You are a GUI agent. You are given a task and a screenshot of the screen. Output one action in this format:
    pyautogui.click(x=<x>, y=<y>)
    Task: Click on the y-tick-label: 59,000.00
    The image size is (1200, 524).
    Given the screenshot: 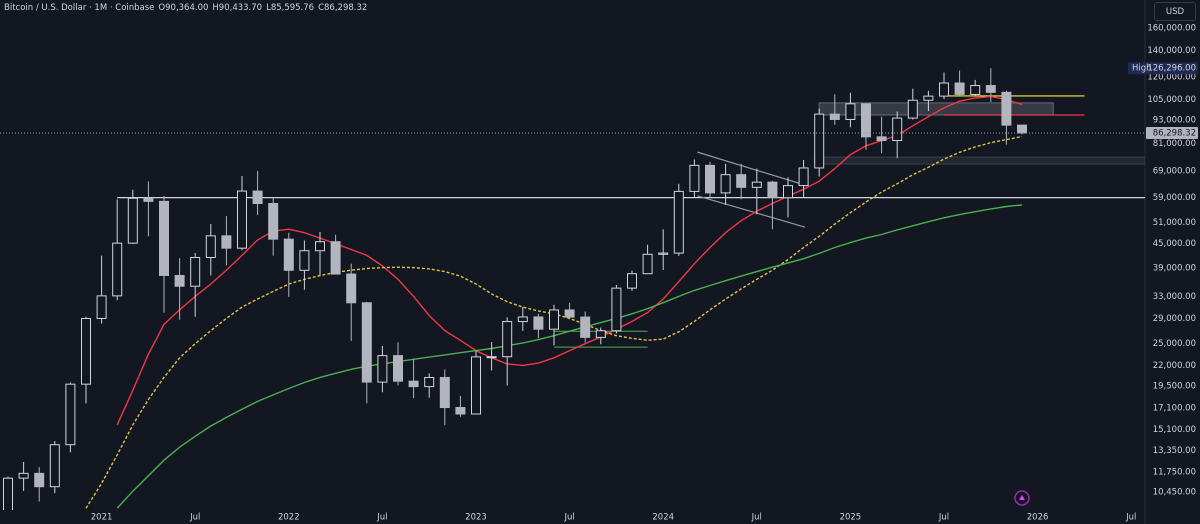 What is the action you would take?
    pyautogui.click(x=1174, y=198)
    